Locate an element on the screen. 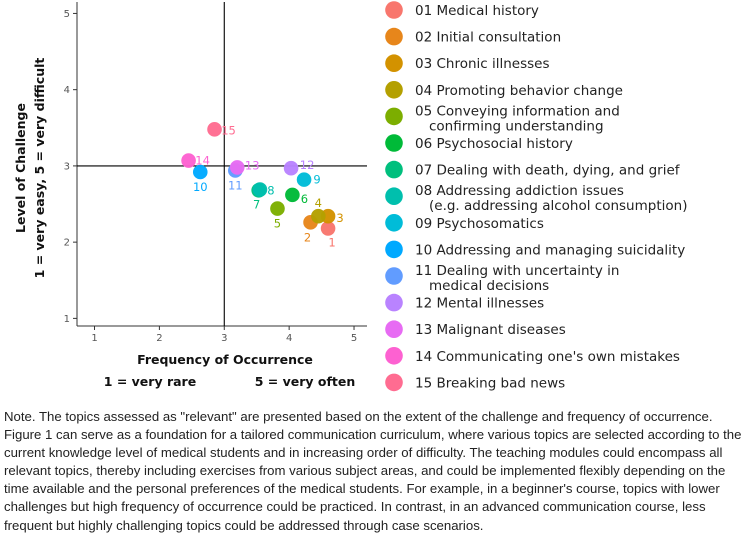  point-label-14: 14 is located at coordinates (202, 161).